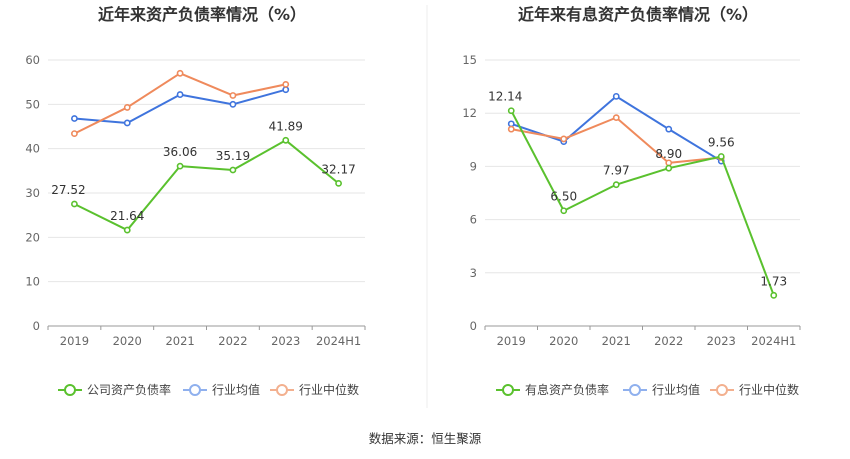  I want to click on y-tick-label: 40, so click(32, 149).